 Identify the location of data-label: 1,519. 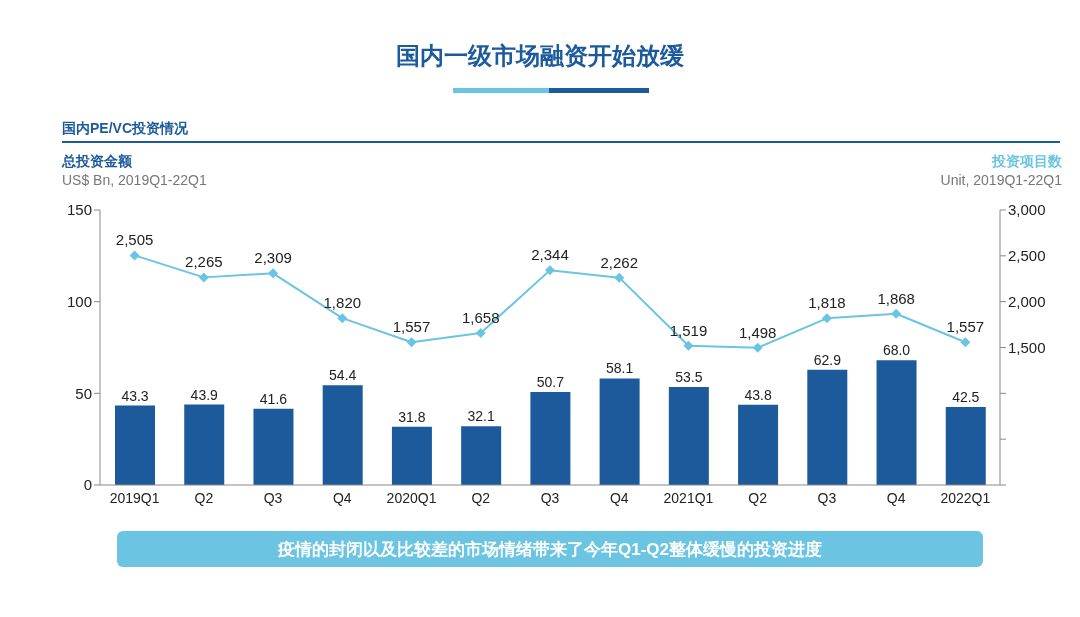
(688, 330).